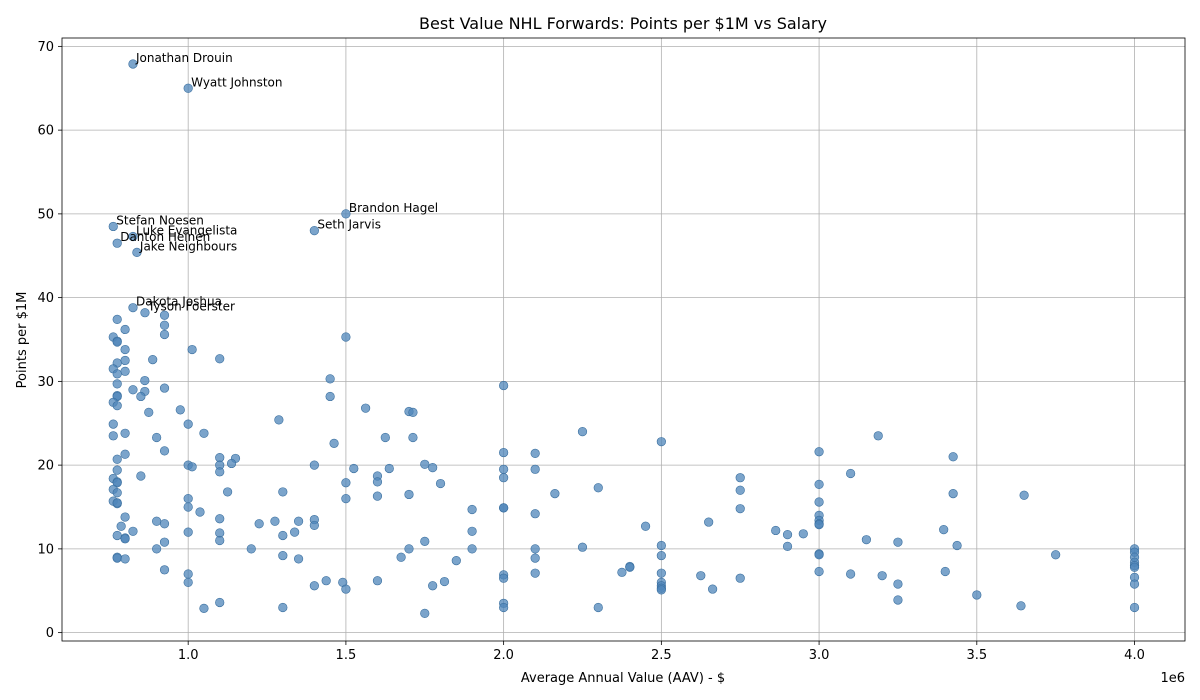  What do you see at coordinates (50, 633) in the screenshot?
I see `y-tick-label: 0` at bounding box center [50, 633].